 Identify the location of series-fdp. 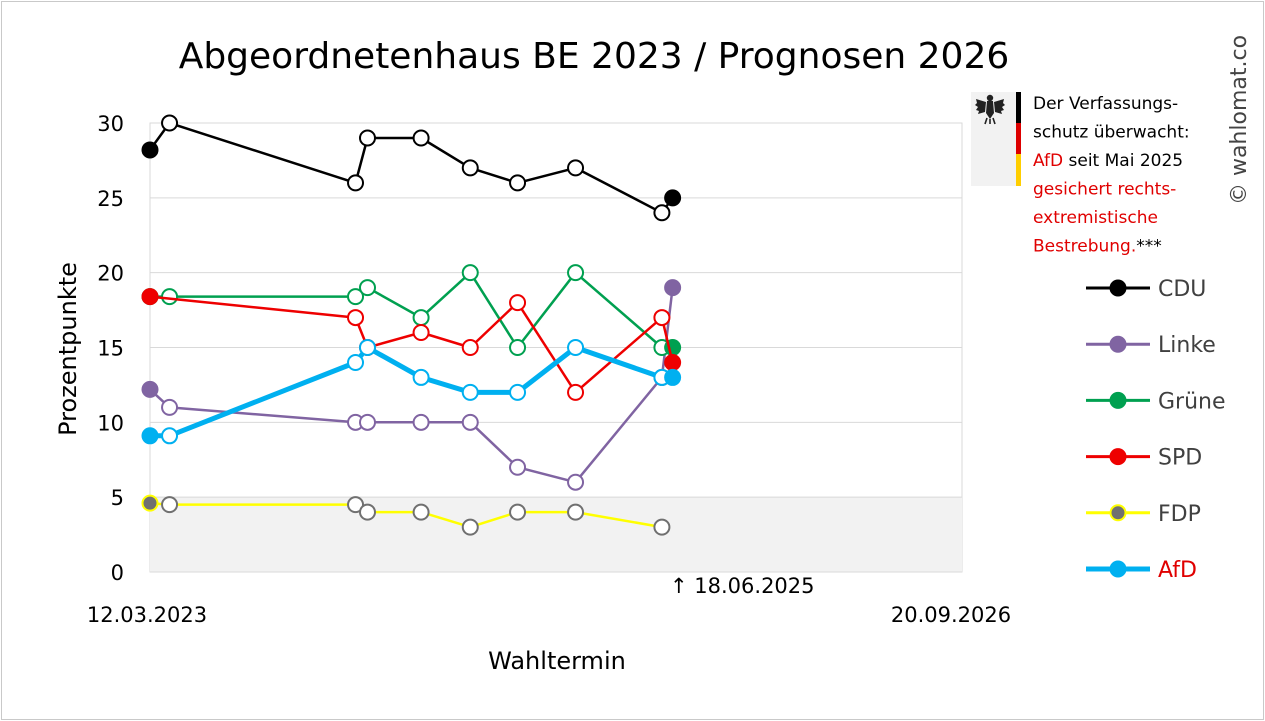
(406, 515).